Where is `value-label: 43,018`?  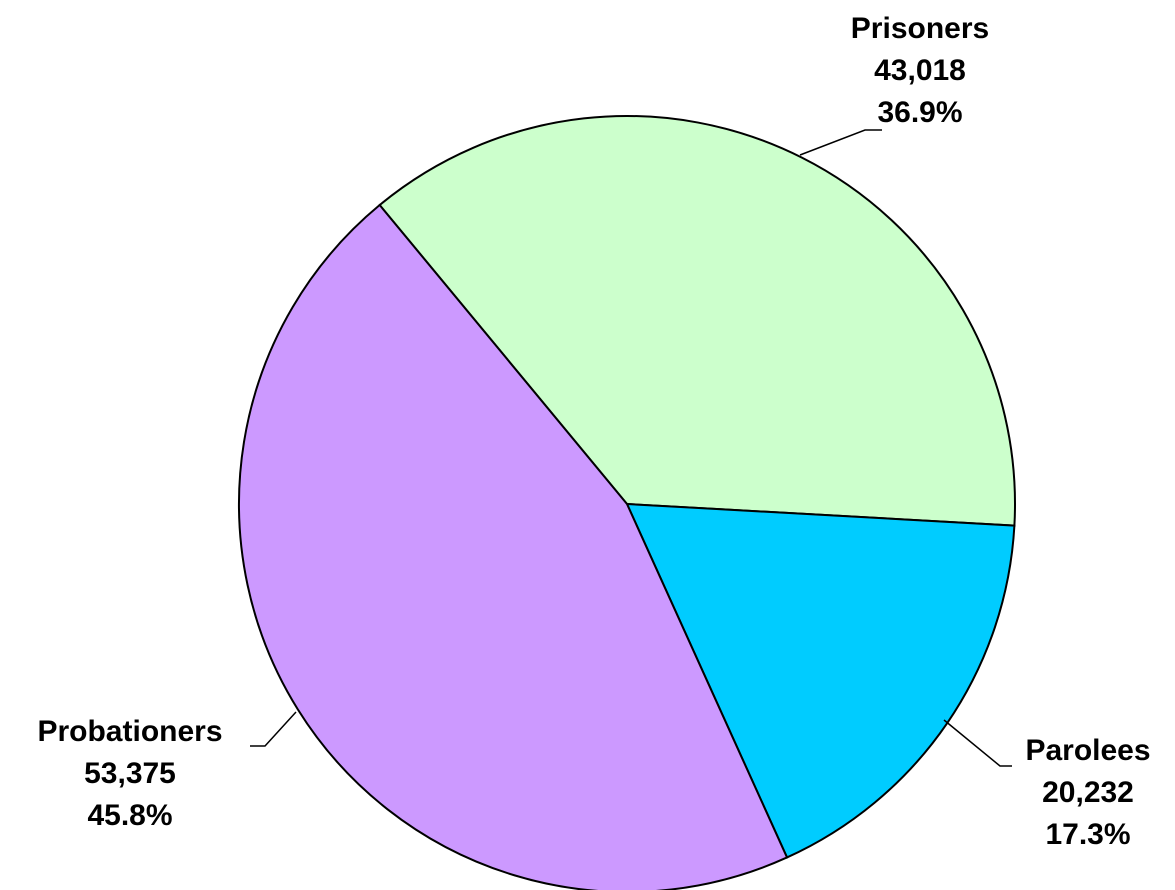
value-label: 43,018 is located at coordinates (920, 70).